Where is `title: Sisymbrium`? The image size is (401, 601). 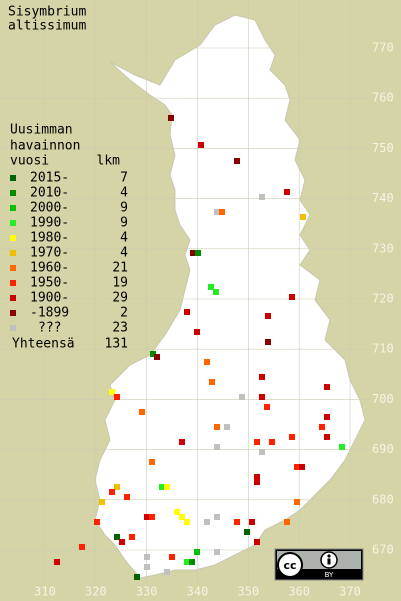 title: Sisymbrium is located at coordinates (47, 12).